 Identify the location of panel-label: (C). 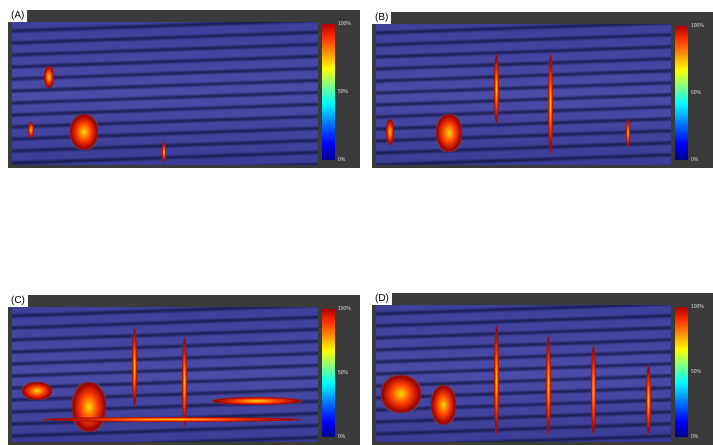
(18, 301).